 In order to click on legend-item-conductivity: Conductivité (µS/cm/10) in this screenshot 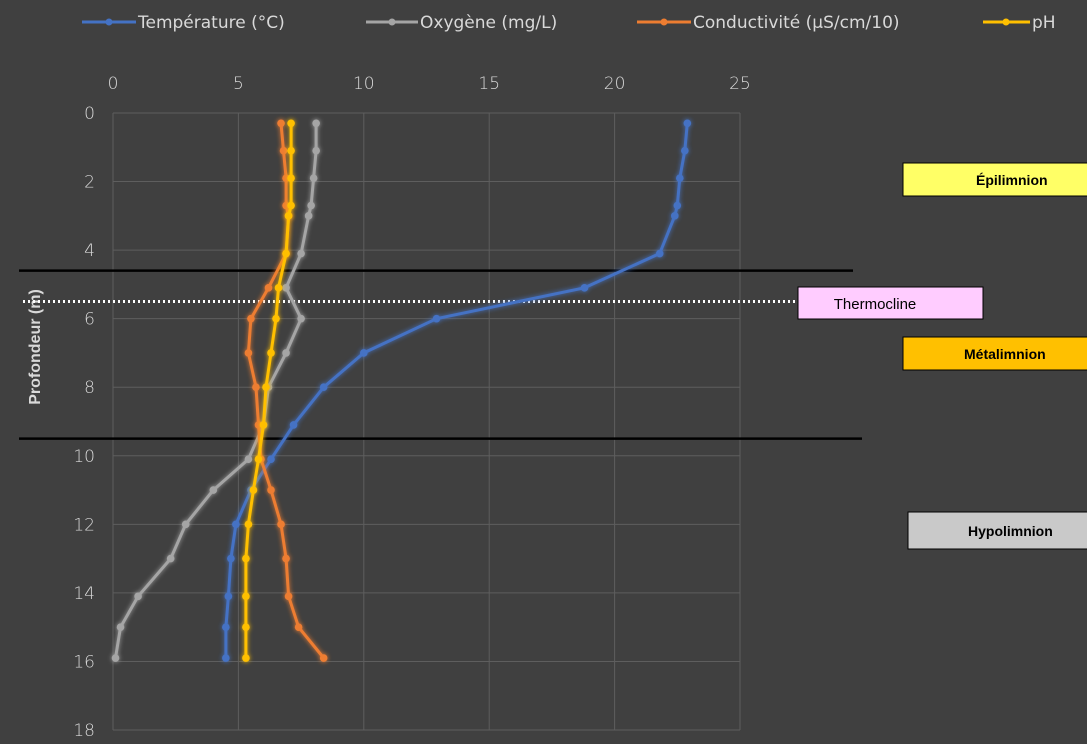, I will do `click(768, 23)`.